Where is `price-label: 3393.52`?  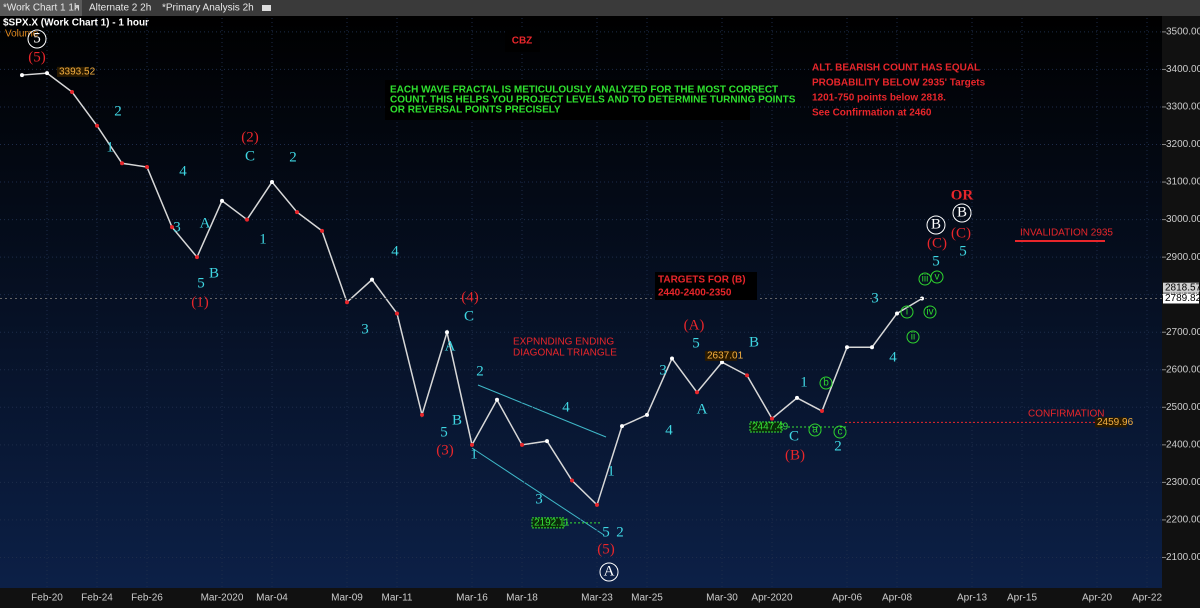
price-label: 3393.52 is located at coordinates (77, 72).